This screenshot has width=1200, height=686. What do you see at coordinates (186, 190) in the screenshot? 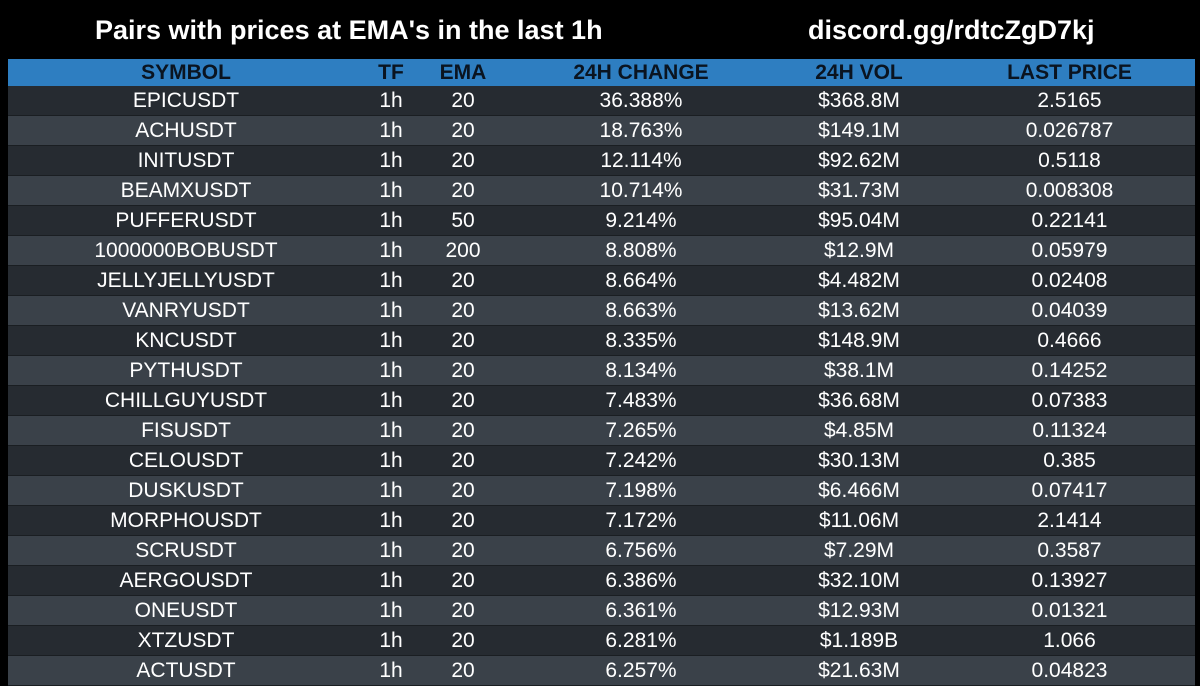
I see `symbol-cell: BEAMXUSDT` at bounding box center [186, 190].